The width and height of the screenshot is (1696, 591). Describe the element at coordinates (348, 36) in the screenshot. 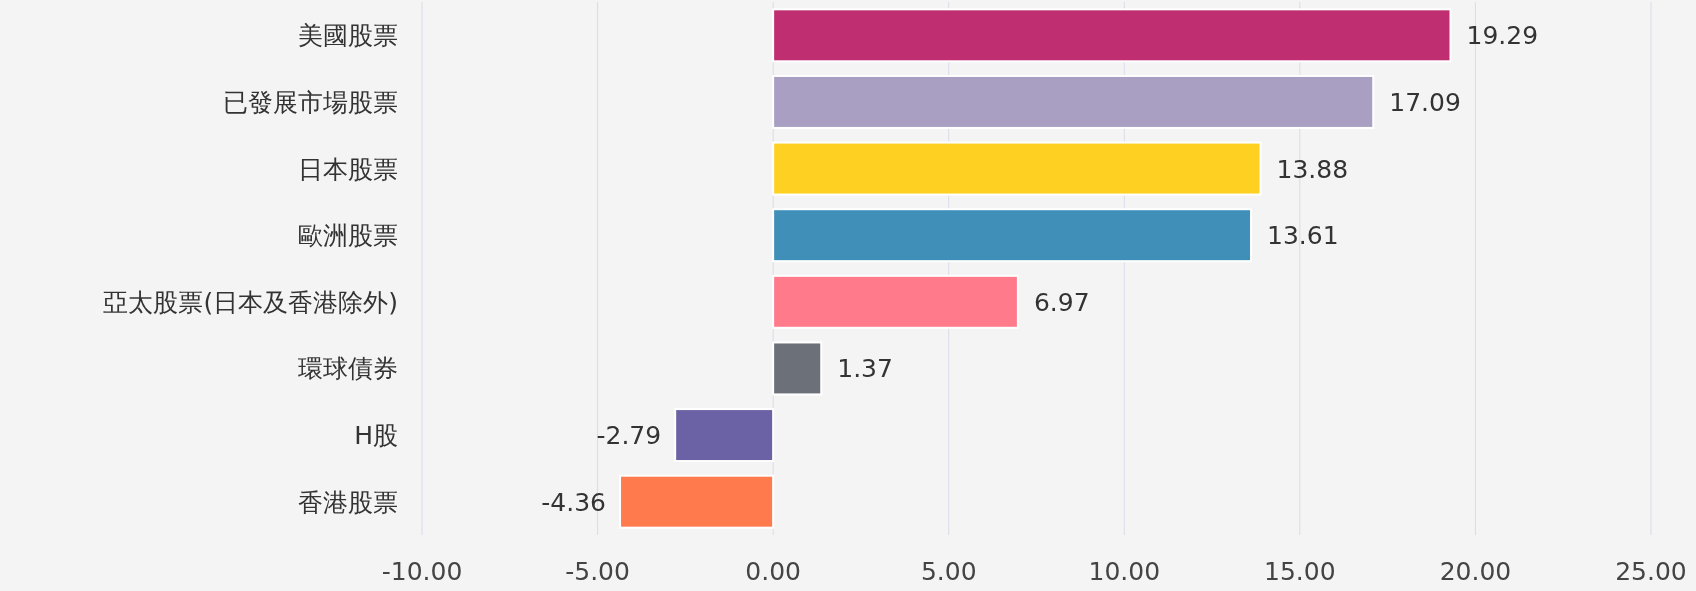

I see `y-tick-label: 美國股票` at that location.